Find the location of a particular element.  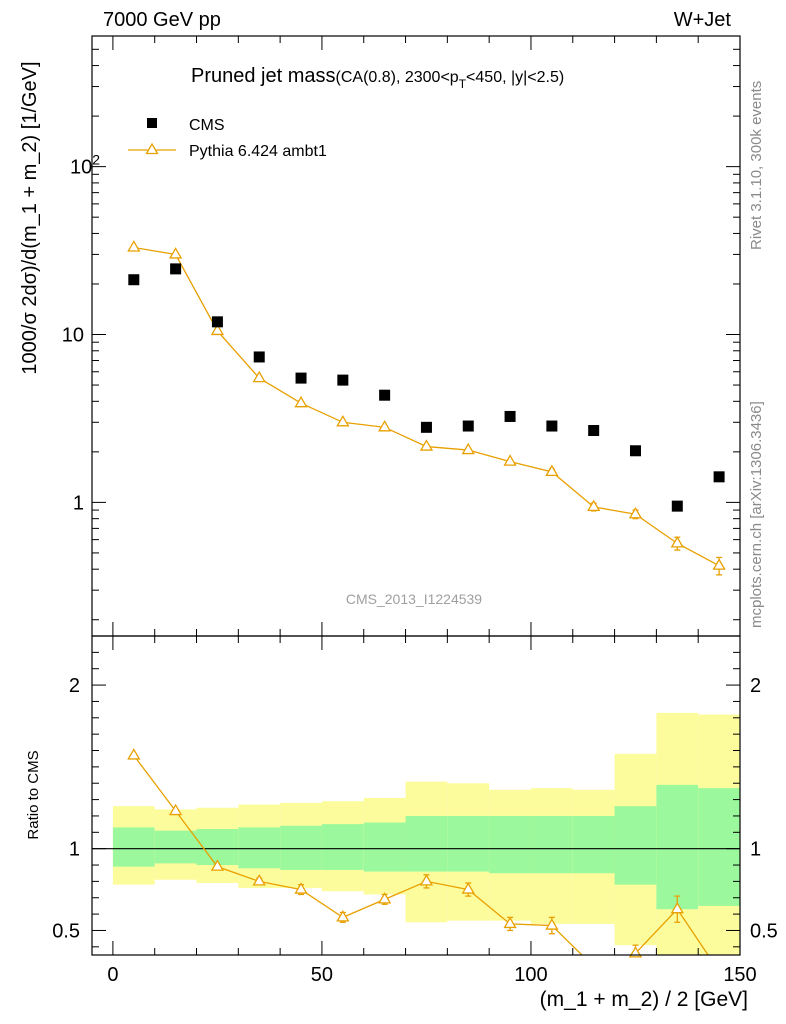

plot-title-main: Pruned jet mass is located at coordinates (263, 76).